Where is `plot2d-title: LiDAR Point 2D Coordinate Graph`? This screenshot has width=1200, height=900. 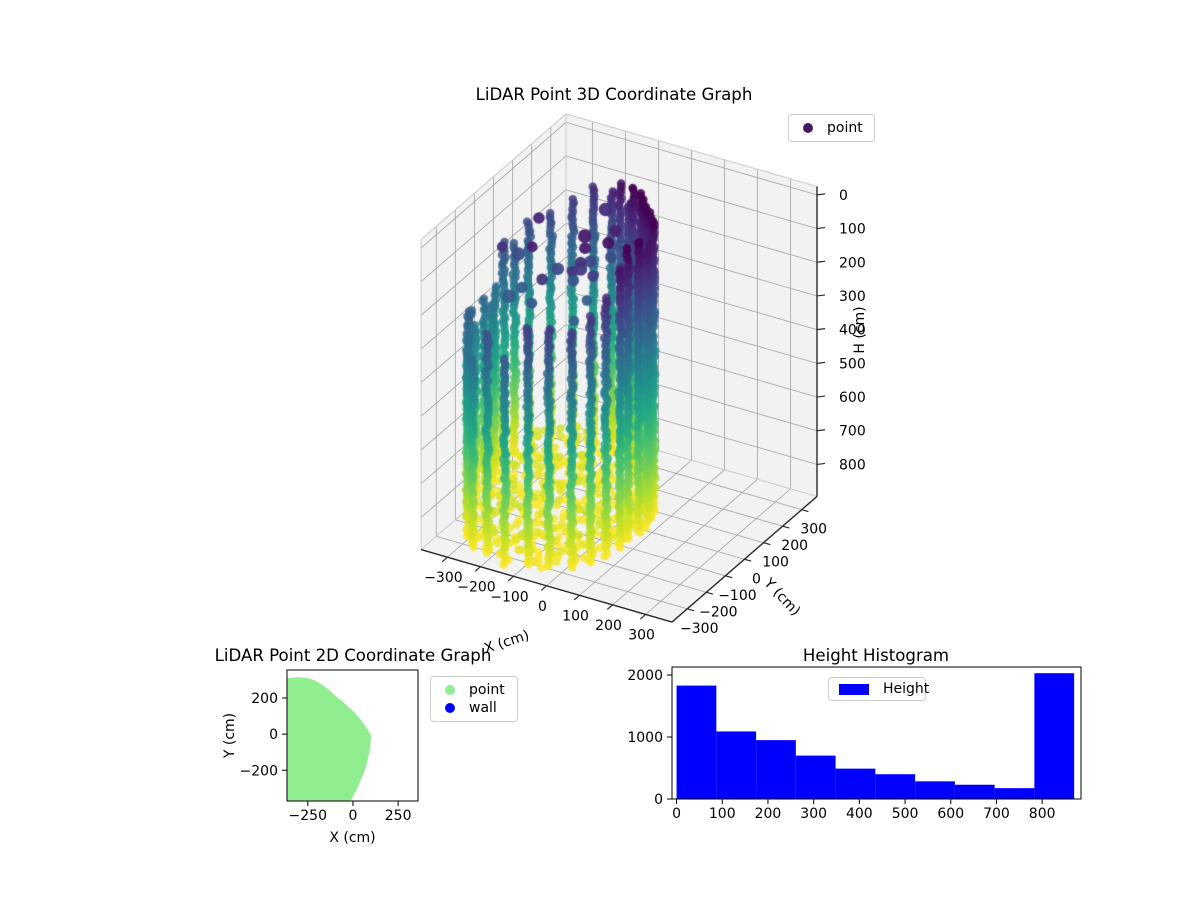
plot2d-title: LiDAR Point 2D Coordinate Graph is located at coordinates (353, 655).